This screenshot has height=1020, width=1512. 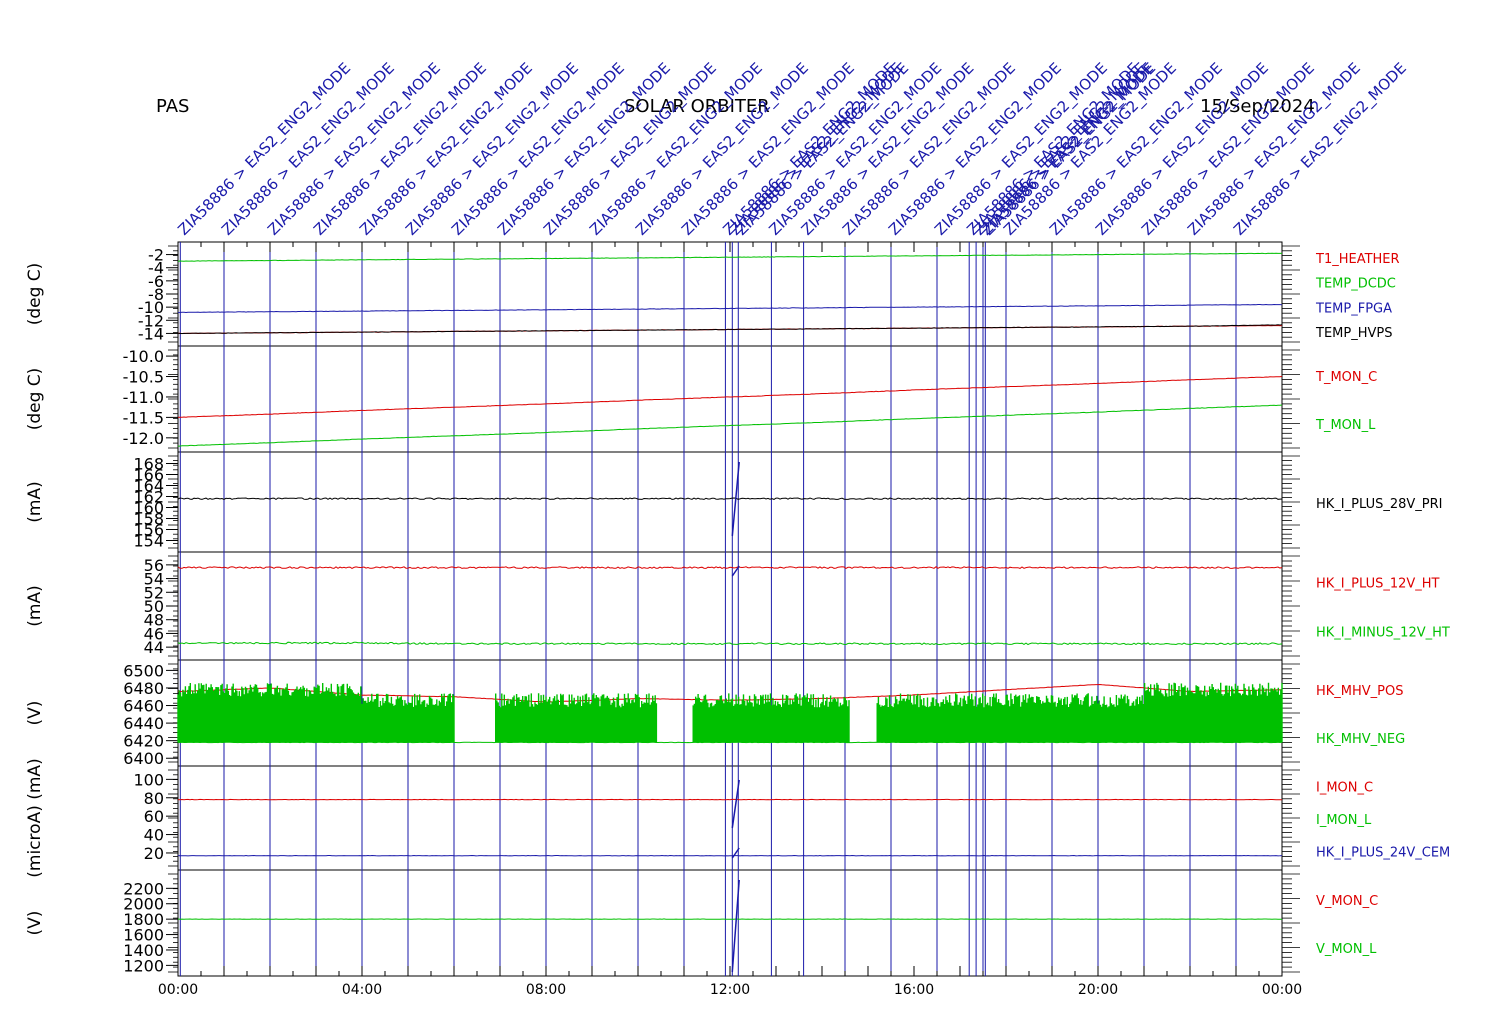 What do you see at coordinates (143, 397) in the screenshot?
I see `y-tick-label: -11.0` at bounding box center [143, 397].